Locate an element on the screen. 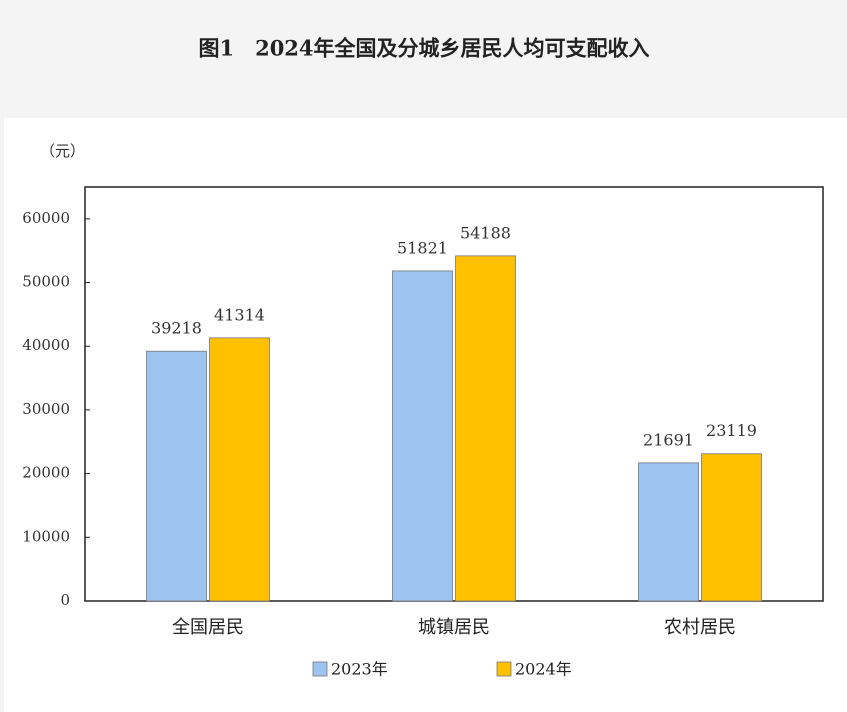 The image size is (847, 712). y-tick-label: 0 is located at coordinates (65, 600).